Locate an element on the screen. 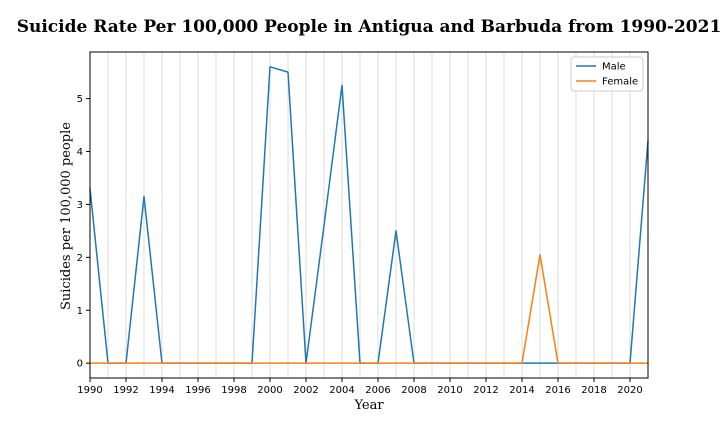  x-tick-label: 1990 is located at coordinates (89, 390).